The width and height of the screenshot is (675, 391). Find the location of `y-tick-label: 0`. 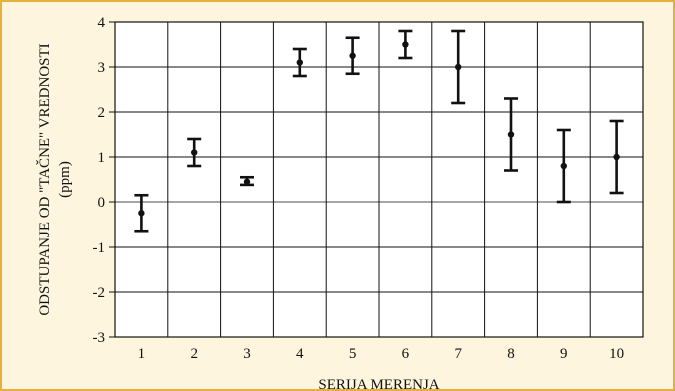

y-tick-label: 0 is located at coordinates (102, 203).